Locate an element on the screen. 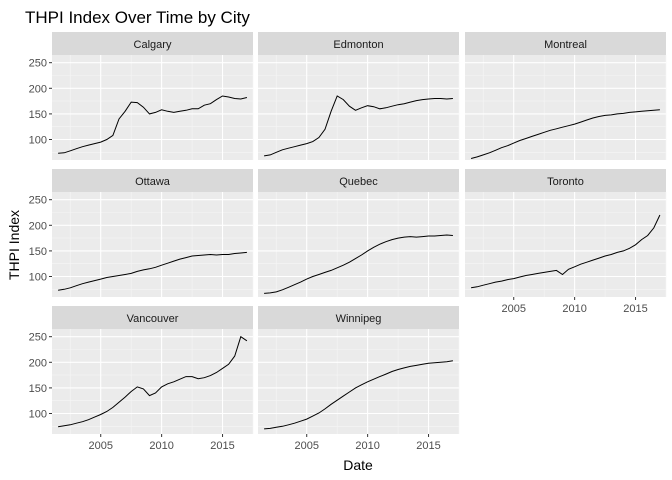 The image size is (672, 480). facet-calgary: Calgary 100 150 200 250 is located at coordinates (141, 96).